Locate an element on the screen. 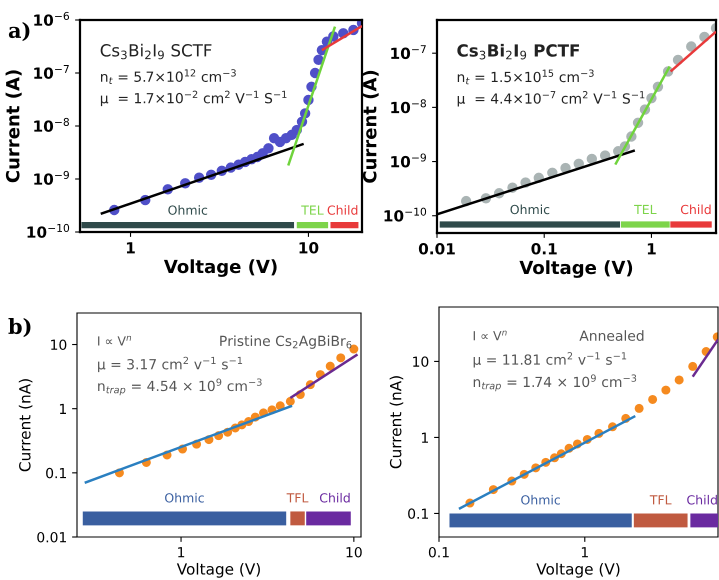 The width and height of the screenshot is (719, 580). y-tick-label: 0.01 is located at coordinates (51, 537).